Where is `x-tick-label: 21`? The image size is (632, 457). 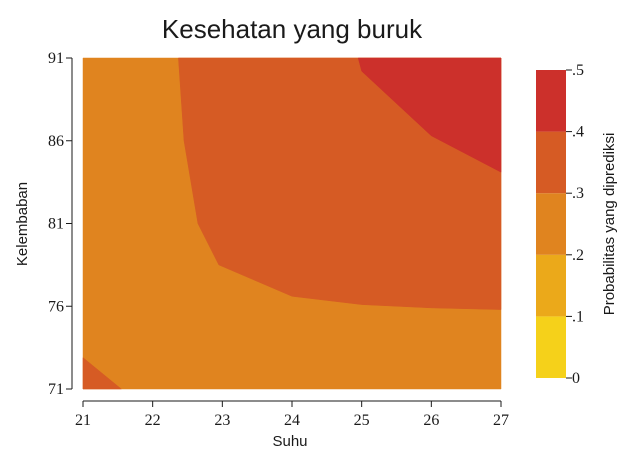
x-tick-label: 21 is located at coordinates (83, 420).